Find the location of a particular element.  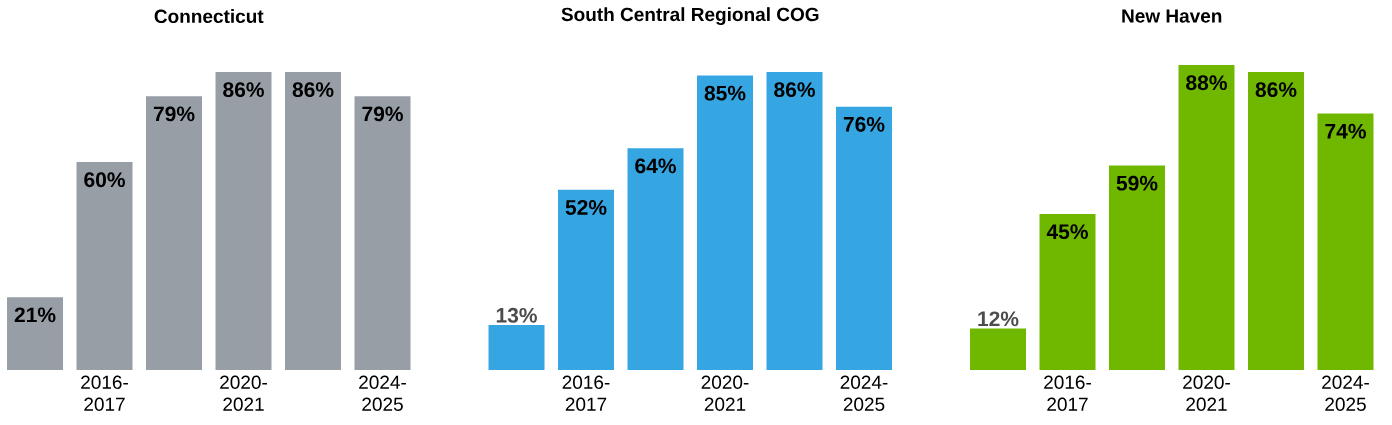

data-label: 76% is located at coordinates (864, 124).